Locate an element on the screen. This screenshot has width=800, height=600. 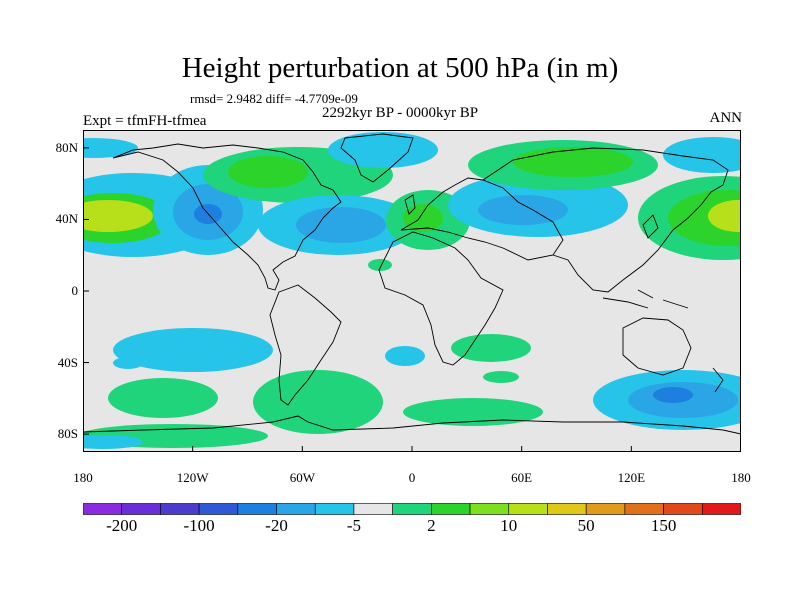
colorbar-label: -20 is located at coordinates (276, 525).